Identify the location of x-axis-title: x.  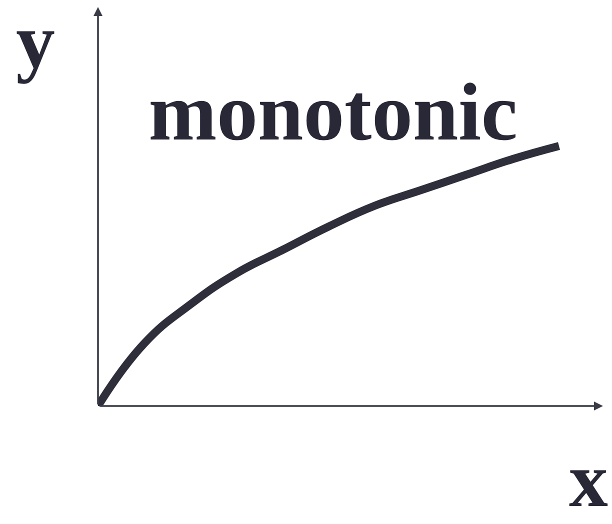
(588, 479).